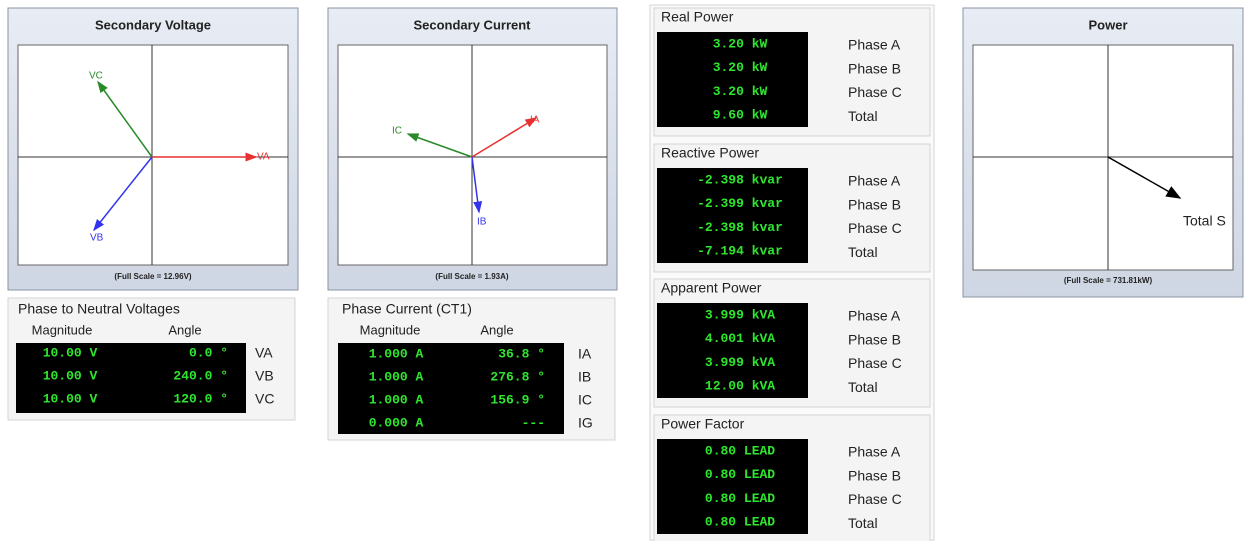 The height and width of the screenshot is (541, 1251). What do you see at coordinates (200, 375) in the screenshot?
I see `angle: 240.0 °` at bounding box center [200, 375].